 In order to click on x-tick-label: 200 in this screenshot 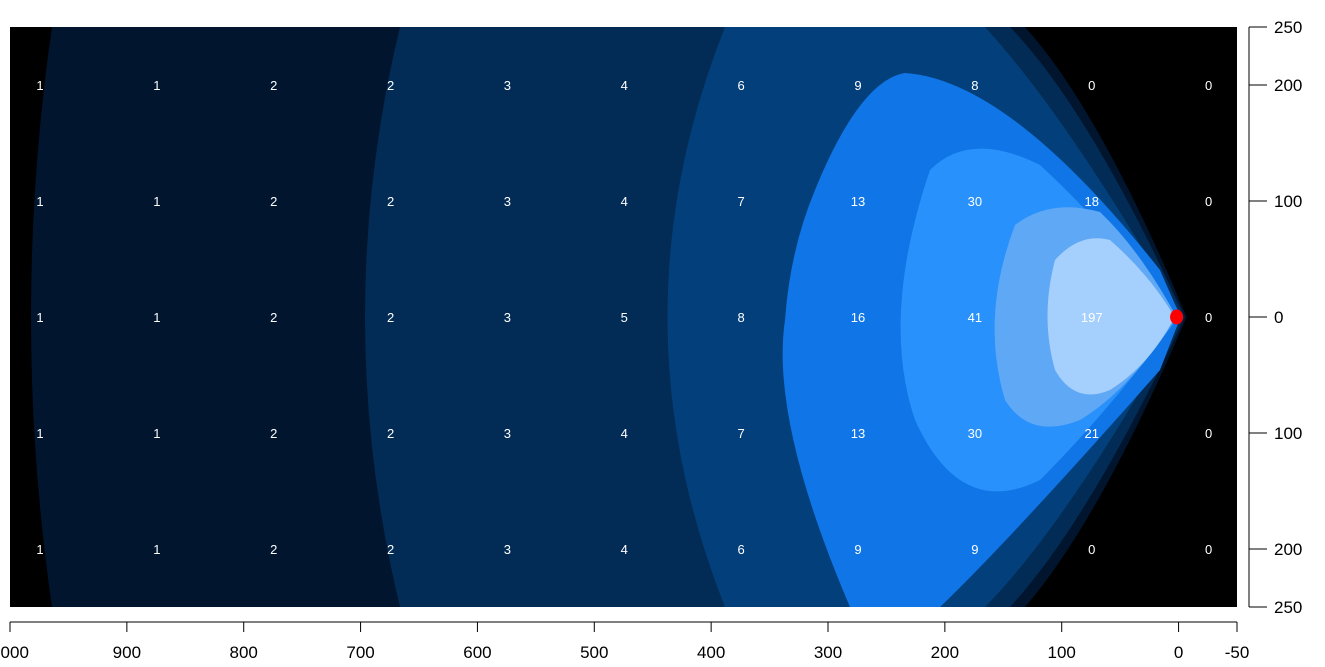, I will do `click(945, 652)`.